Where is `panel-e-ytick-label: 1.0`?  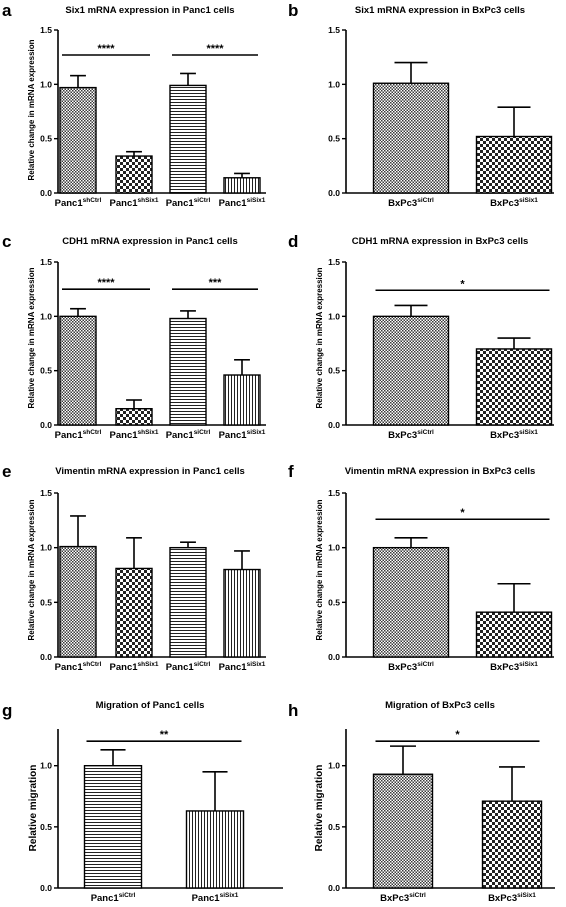
panel-e-ytick-label: 1.0 is located at coordinates (46, 548).